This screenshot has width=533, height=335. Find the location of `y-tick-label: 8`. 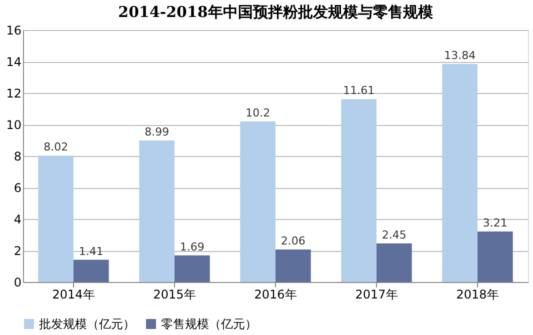

y-tick-label: 8 is located at coordinates (18, 157).